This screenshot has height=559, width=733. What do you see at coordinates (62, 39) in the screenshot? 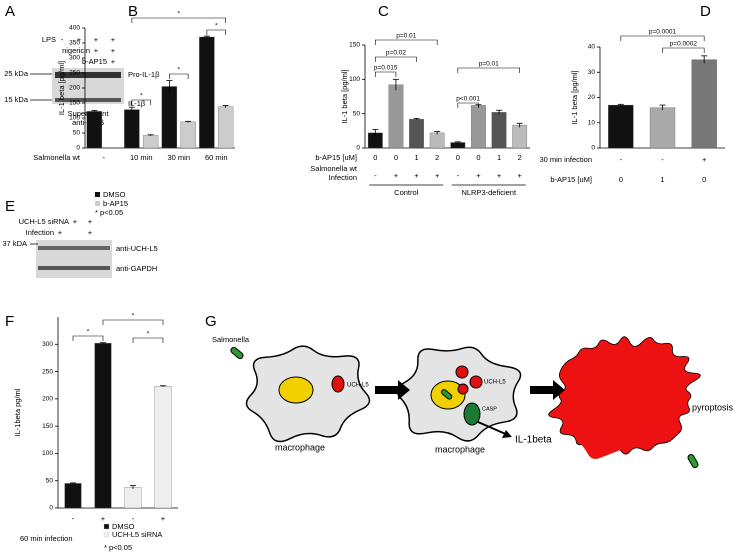
I see `lane-mark: -` at bounding box center [62, 39].